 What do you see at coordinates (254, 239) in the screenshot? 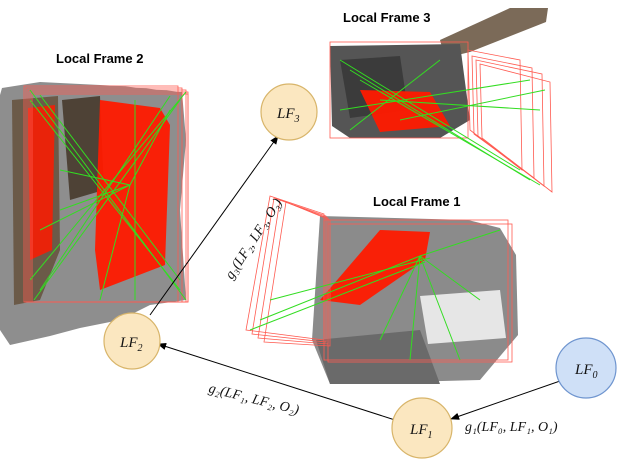
I see `edge-g3-label: g₃(LF₂, LF₃, O₃)` at bounding box center [254, 239].